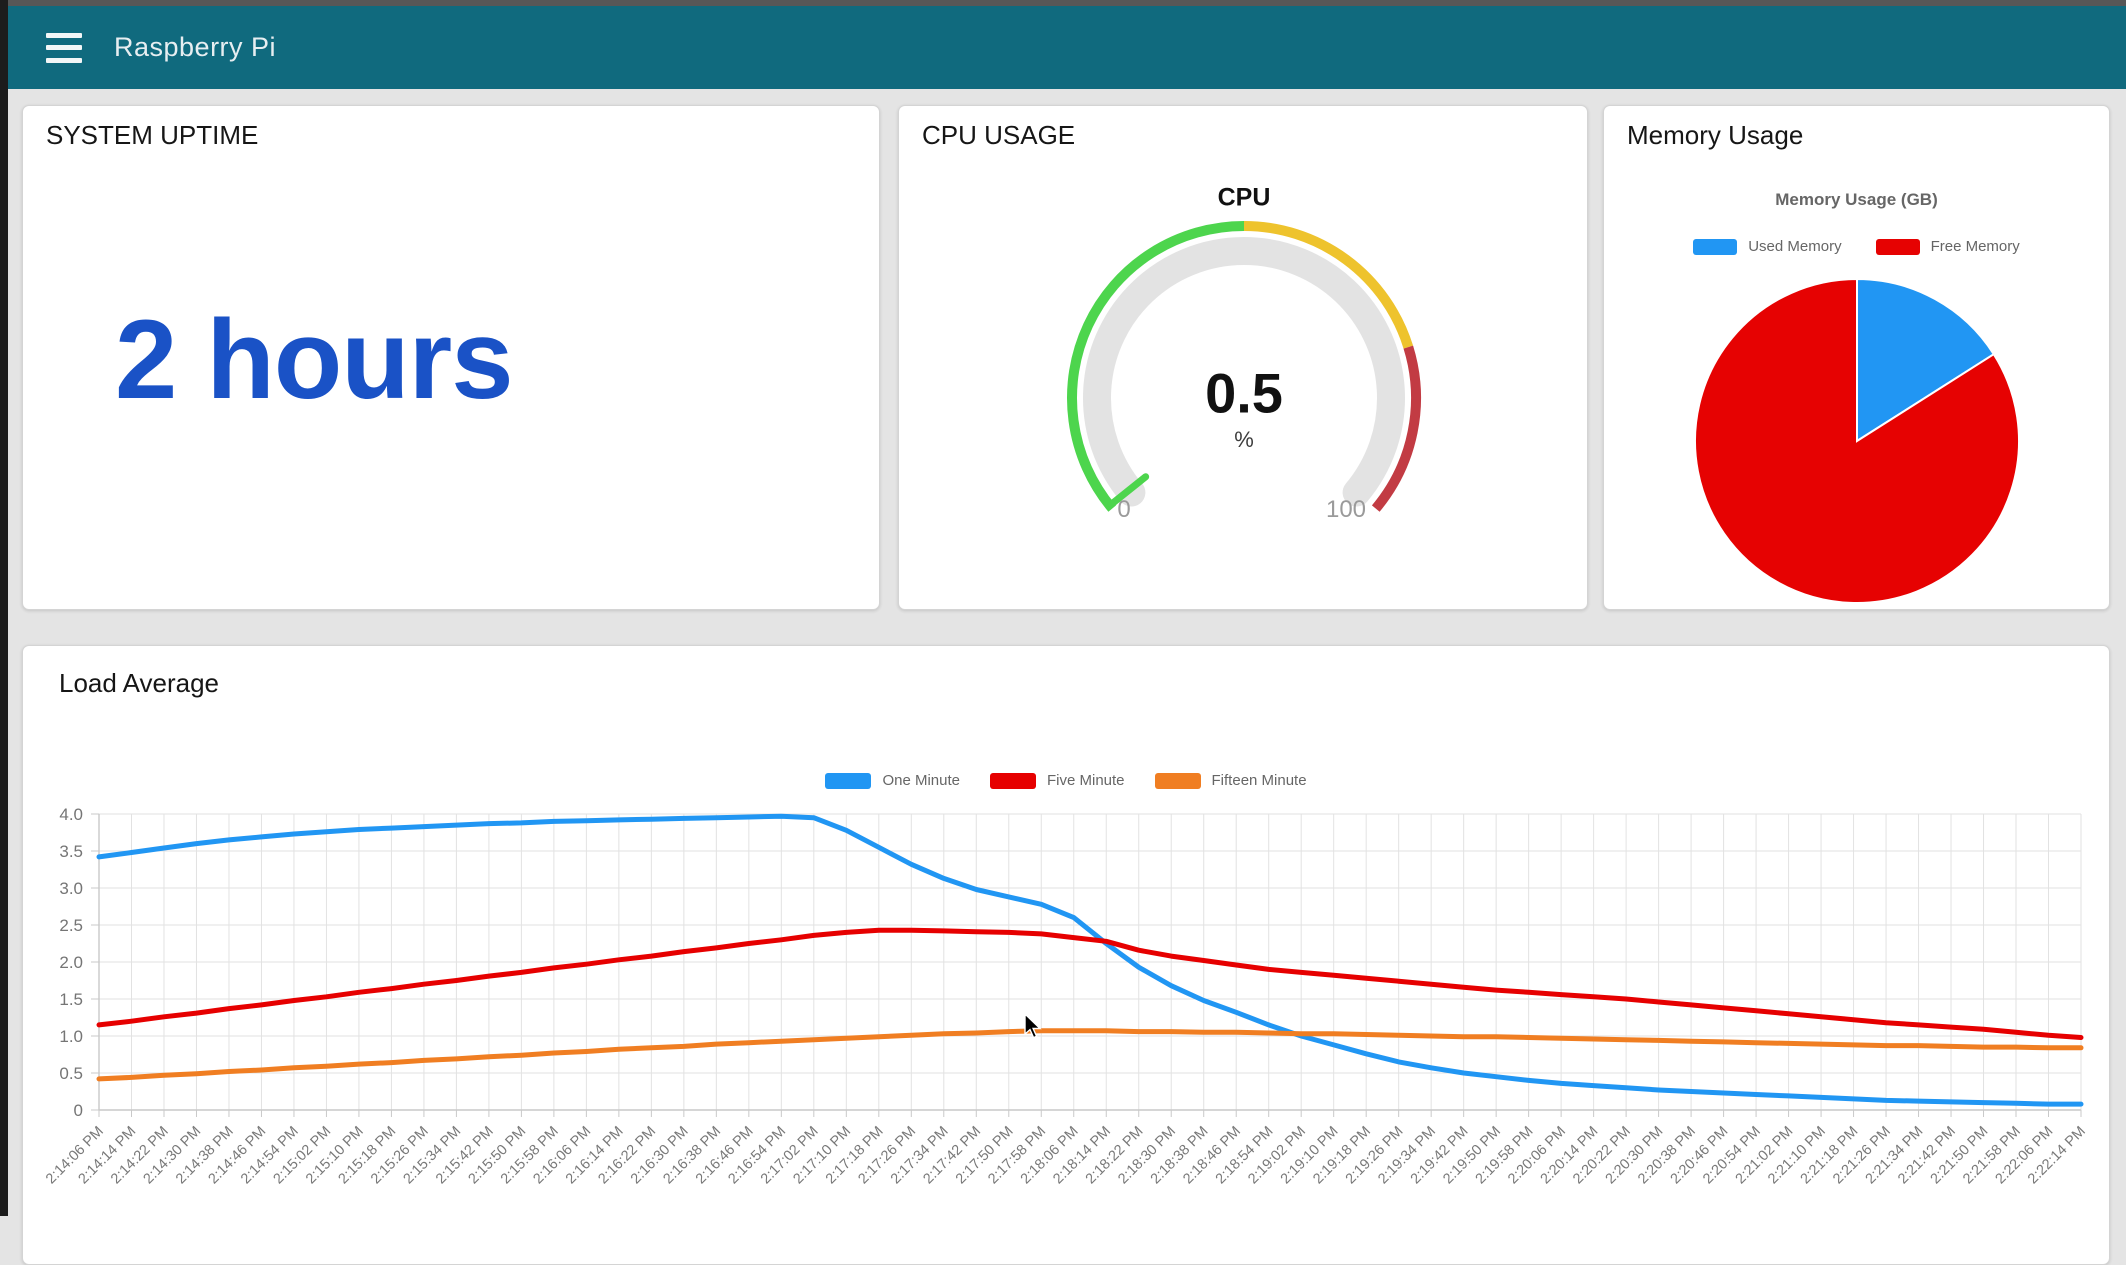 The image size is (2126, 1265). I want to click on uptime-value: 2 hours, so click(314, 359).